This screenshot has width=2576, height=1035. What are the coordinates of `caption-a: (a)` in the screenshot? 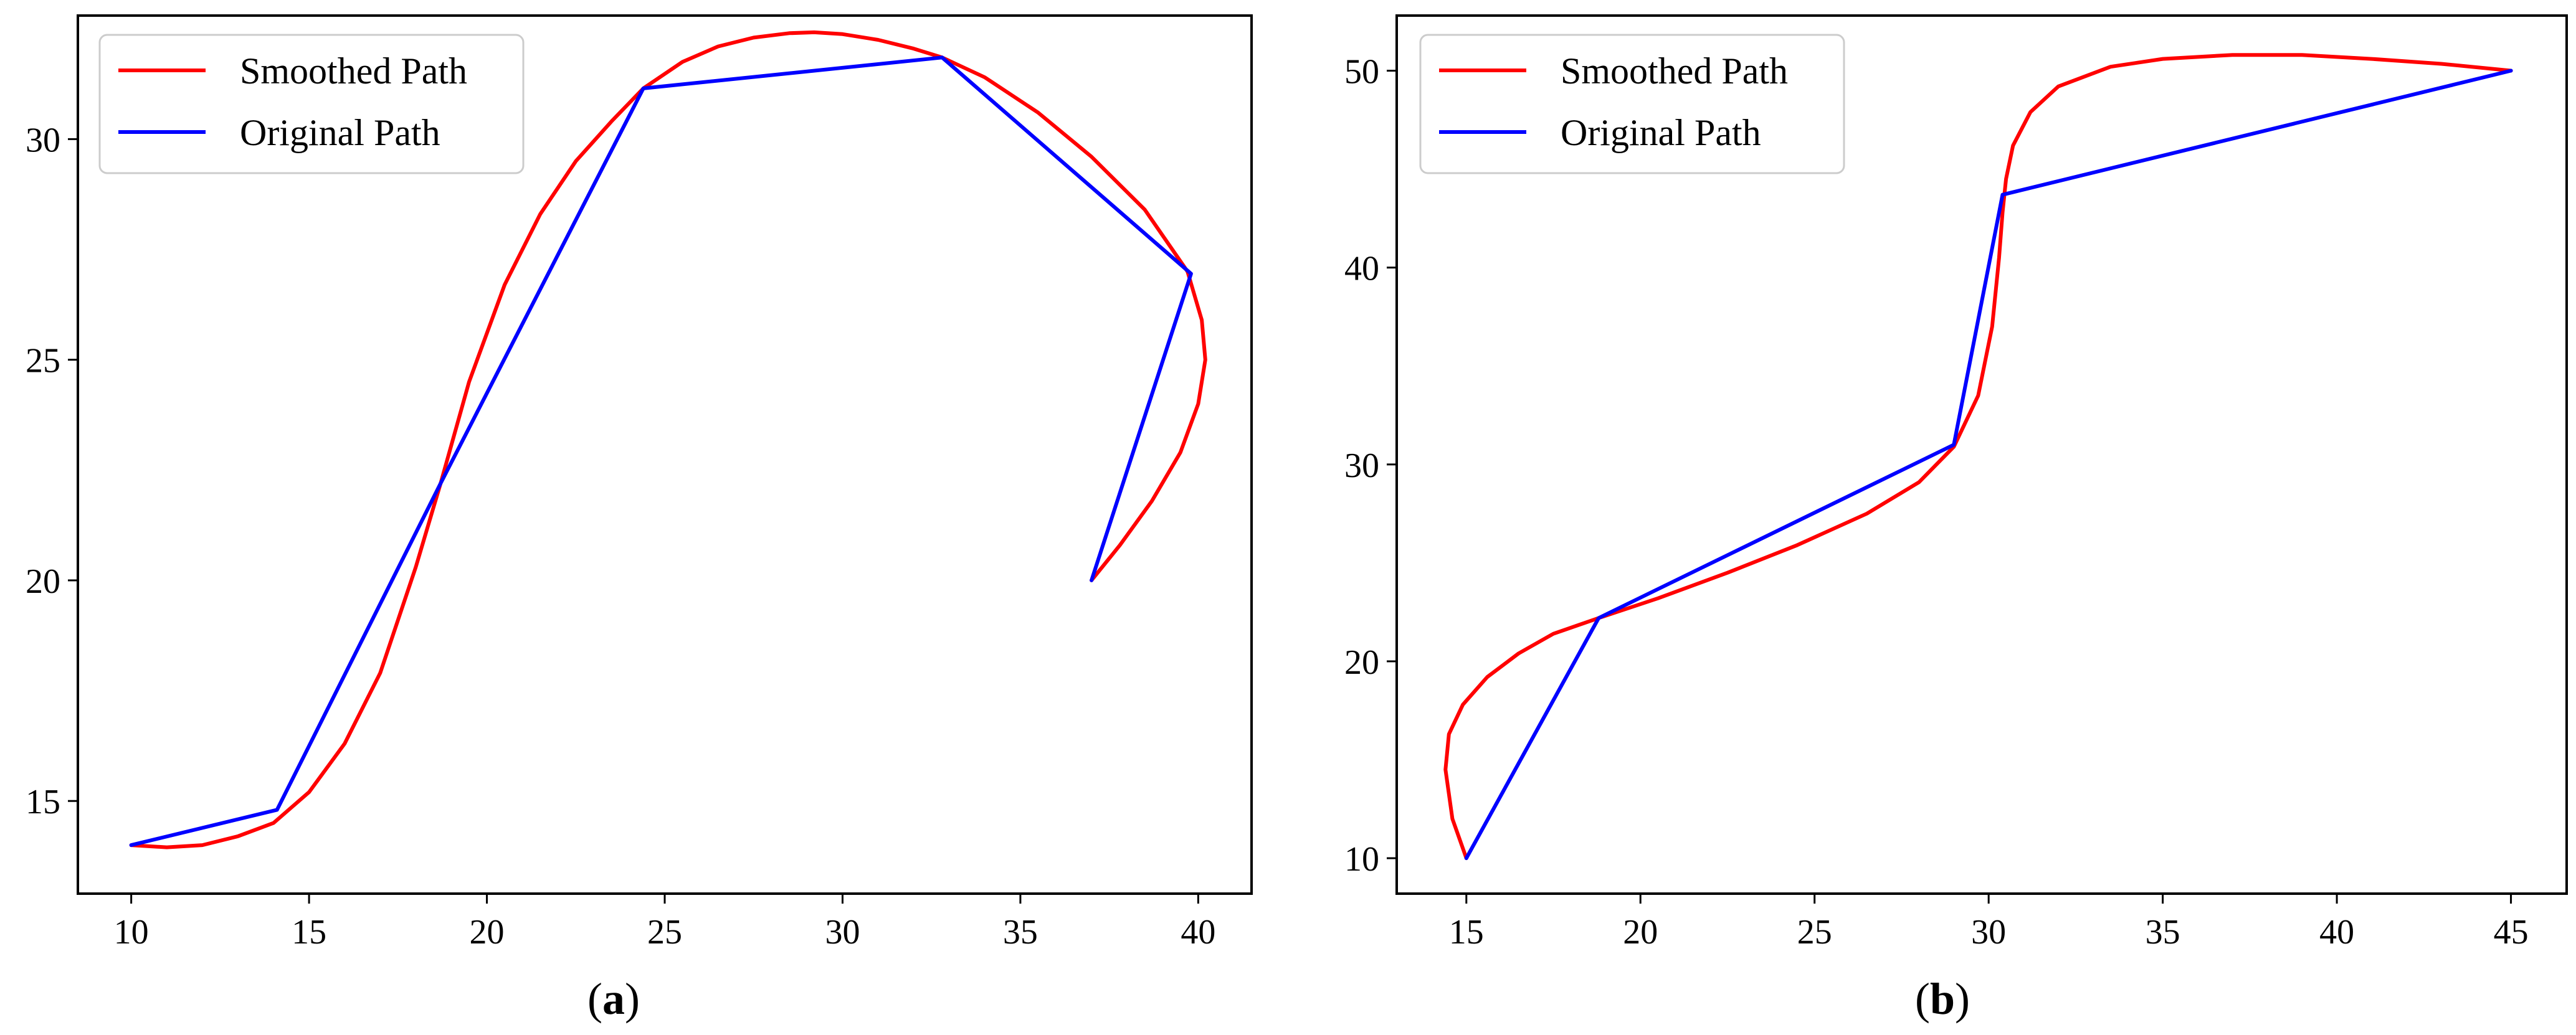 It's located at (613, 999).